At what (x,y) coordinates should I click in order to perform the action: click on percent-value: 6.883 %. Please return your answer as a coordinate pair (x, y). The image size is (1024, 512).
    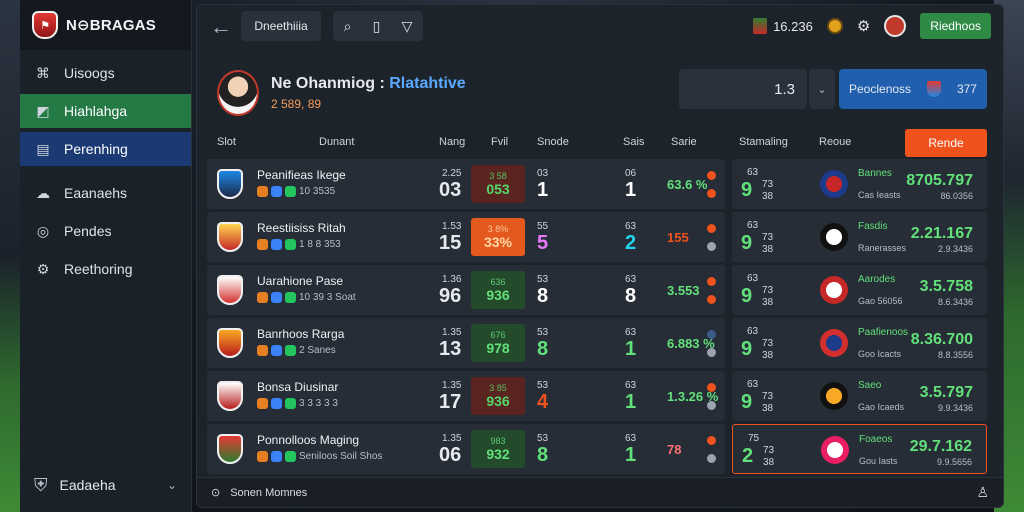
    Looking at the image, I should click on (691, 343).